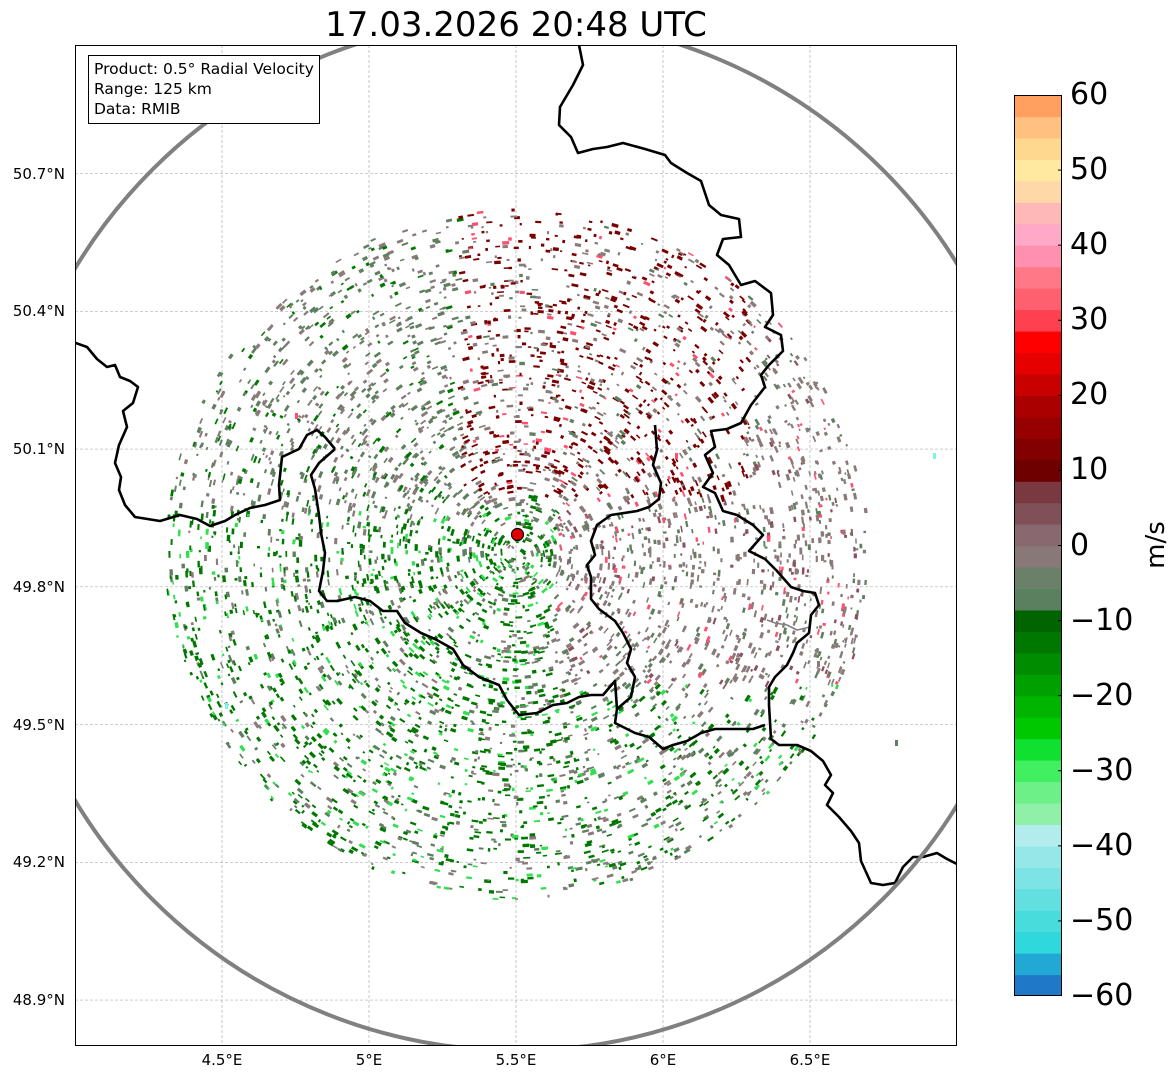 This screenshot has width=1171, height=1081. I want to click on product-label: Product: 0.5° Radial Velocity, so click(204, 69).